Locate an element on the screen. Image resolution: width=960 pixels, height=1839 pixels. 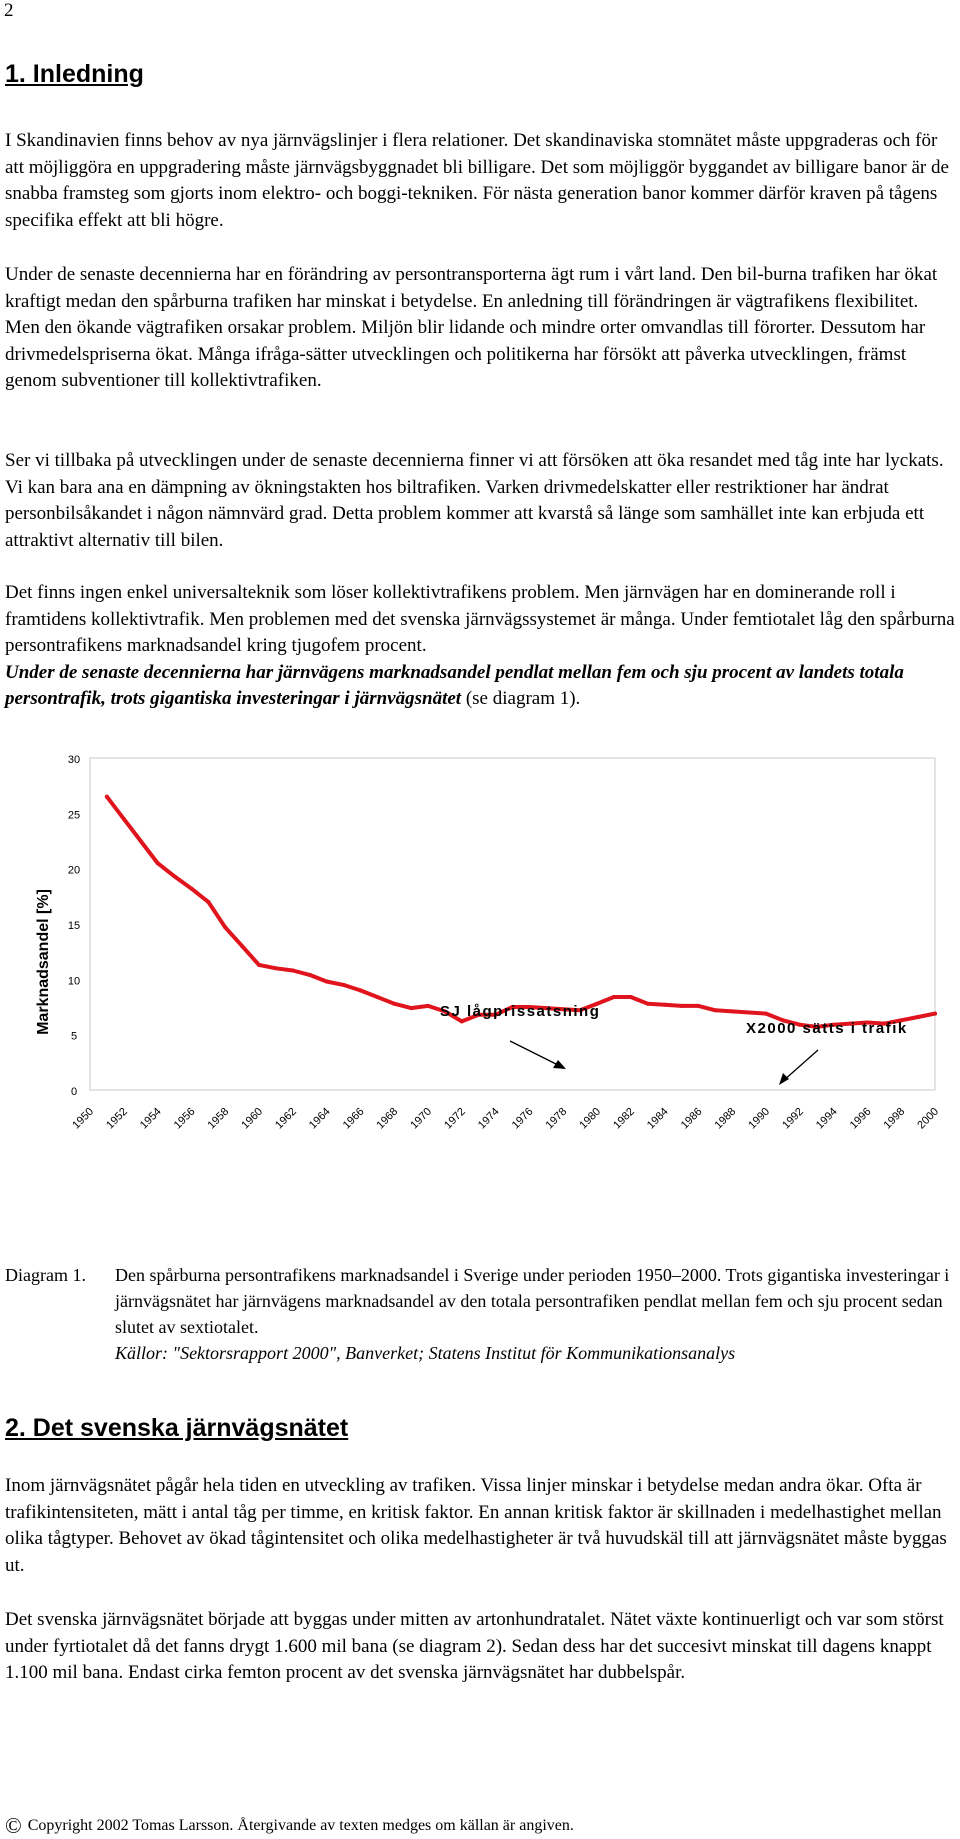
y-tick-label: 5 is located at coordinates (74, 1037).